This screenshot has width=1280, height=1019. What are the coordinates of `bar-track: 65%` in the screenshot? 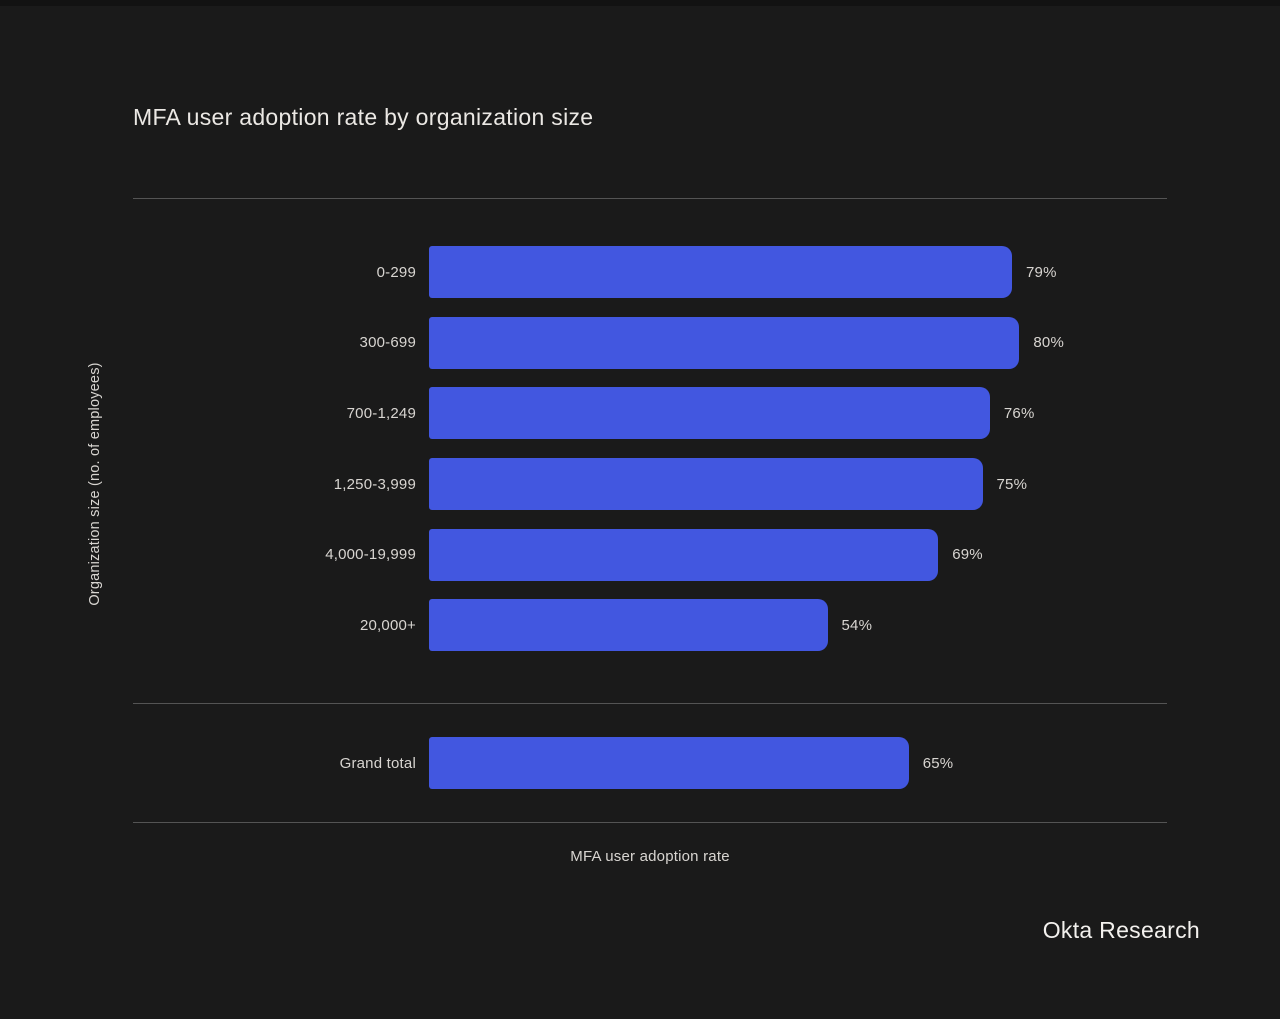 It's located at (798, 763).